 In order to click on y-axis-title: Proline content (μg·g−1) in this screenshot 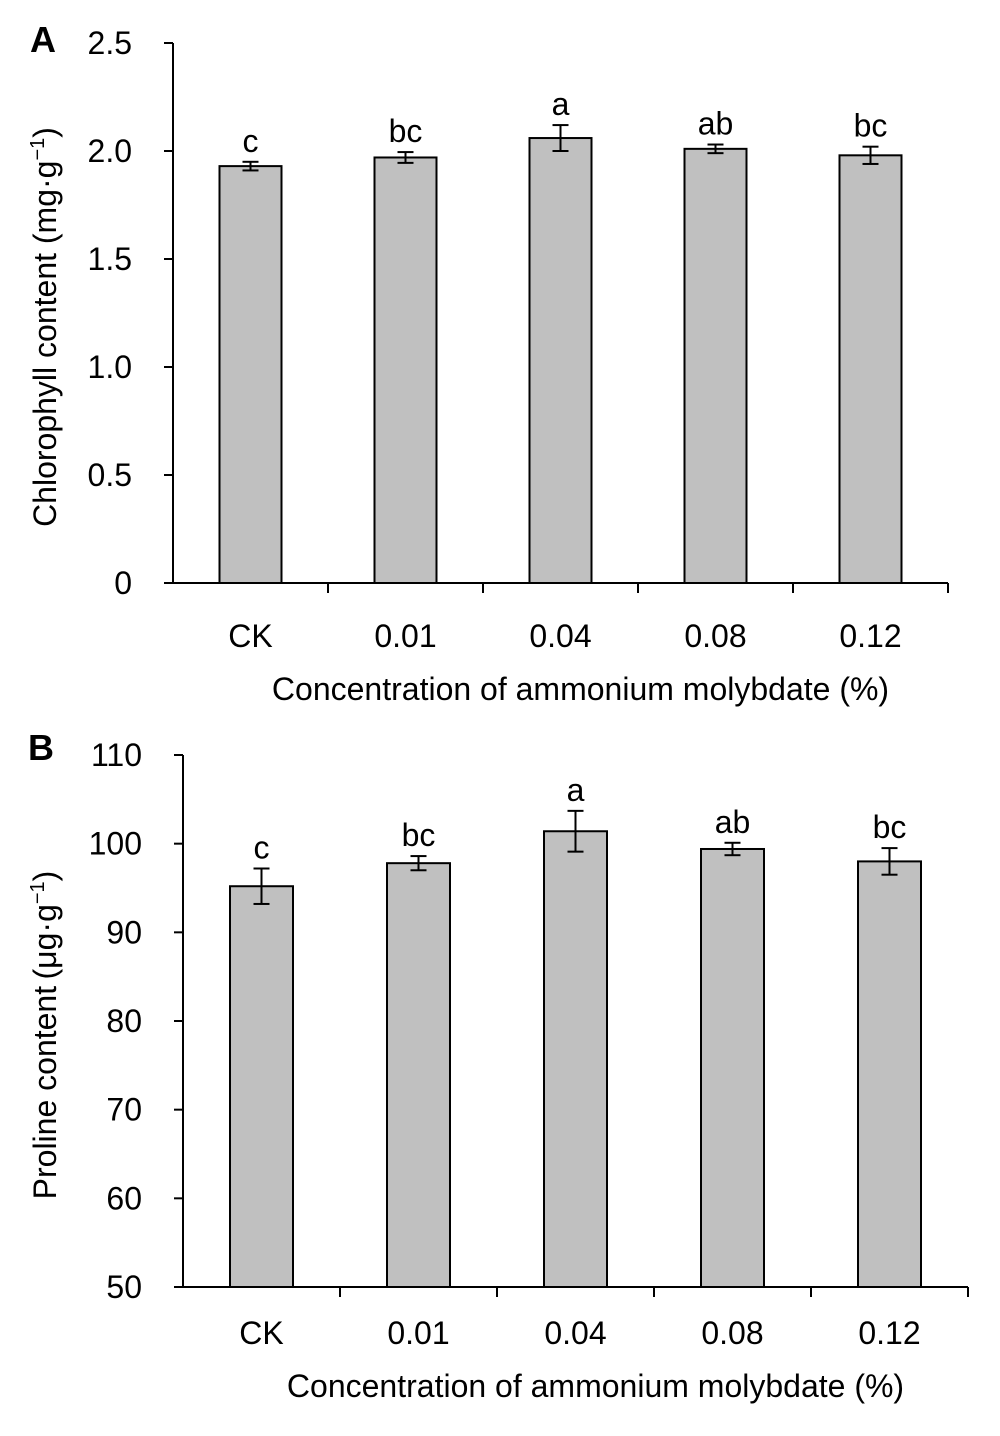, I will do `click(45, 1035)`.